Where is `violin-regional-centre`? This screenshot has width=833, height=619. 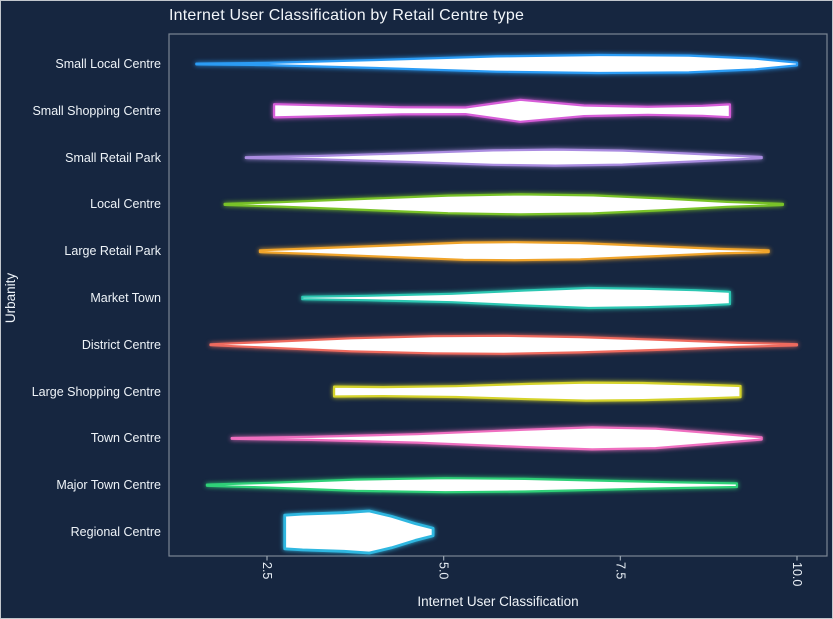 violin-regional-centre is located at coordinates (359, 532).